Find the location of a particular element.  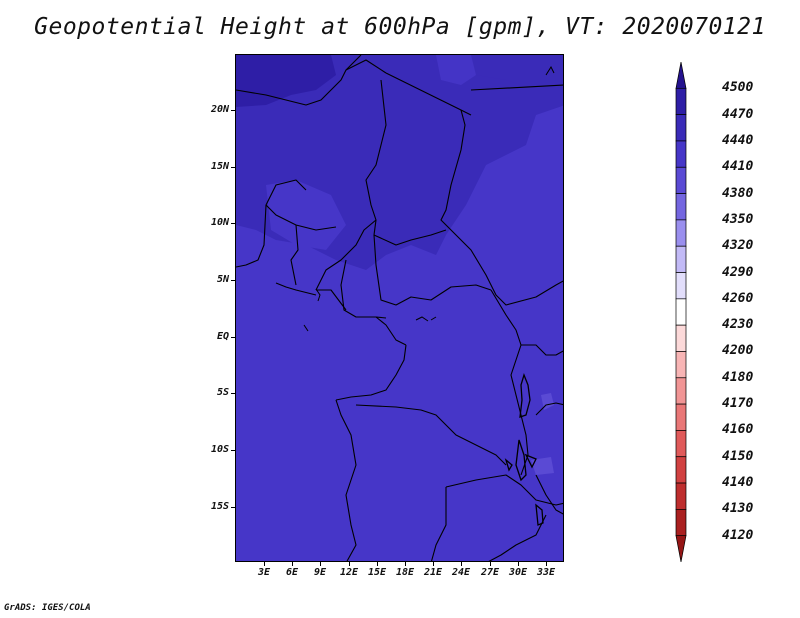

lon-label-15e: 15E is located at coordinates (377, 572).